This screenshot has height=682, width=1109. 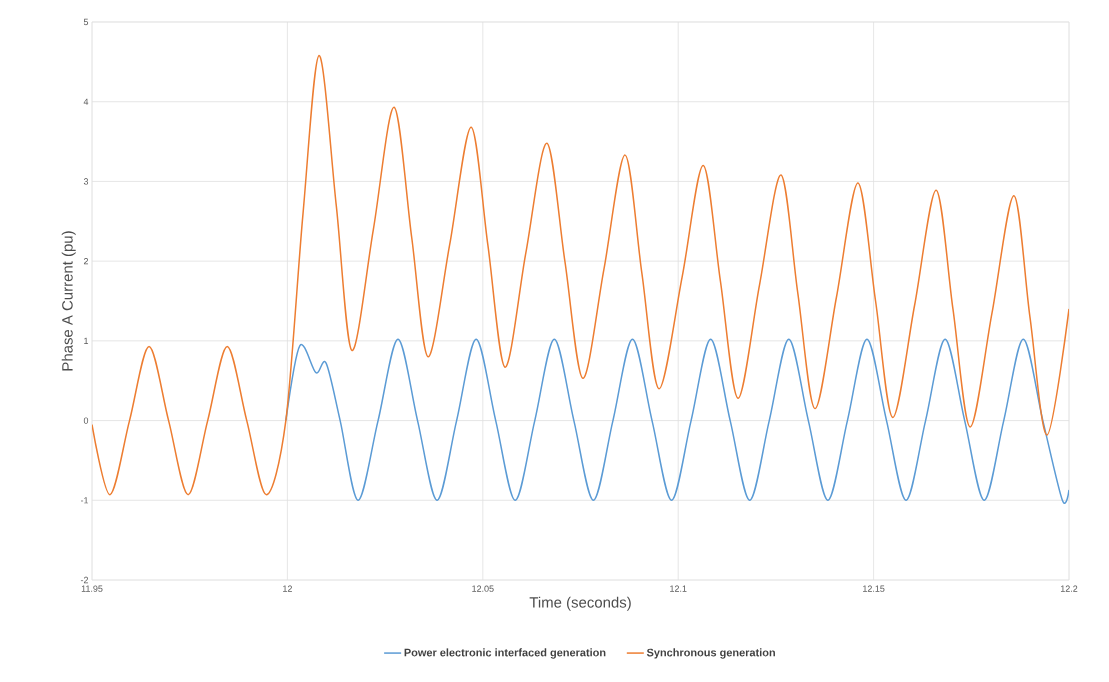 What do you see at coordinates (86, 340) in the screenshot?
I see `y-tick-label: 1` at bounding box center [86, 340].